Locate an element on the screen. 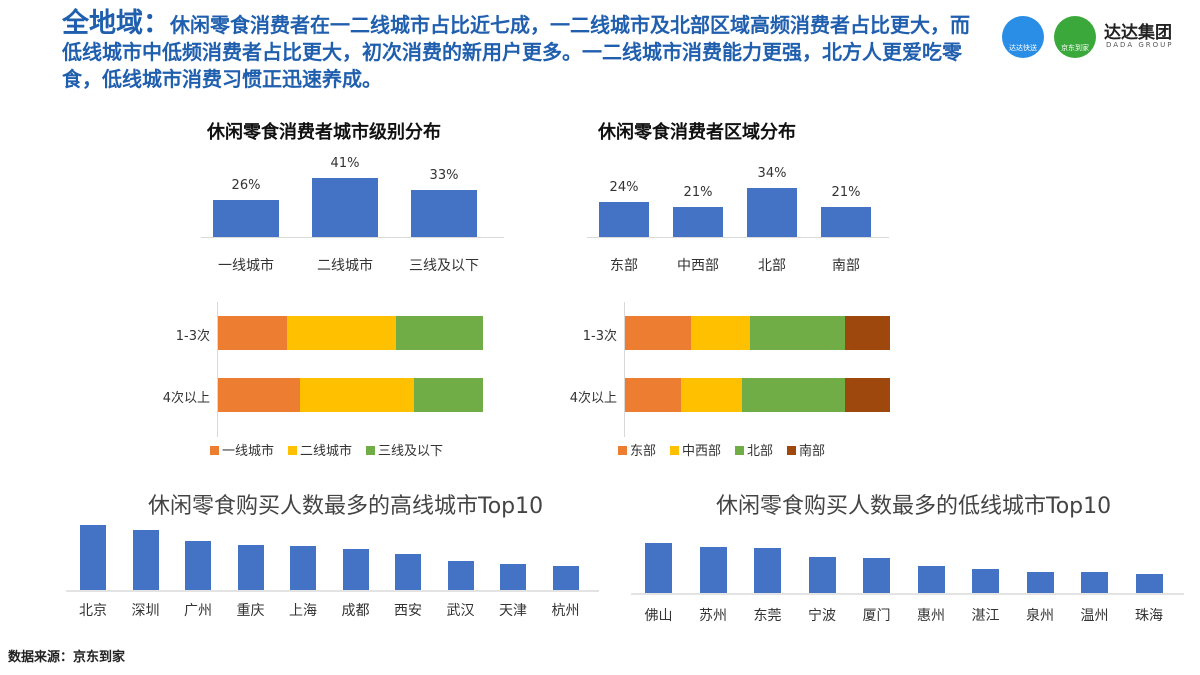 The image size is (1200, 675). x-tick-label: 二线城市 is located at coordinates (345, 266).